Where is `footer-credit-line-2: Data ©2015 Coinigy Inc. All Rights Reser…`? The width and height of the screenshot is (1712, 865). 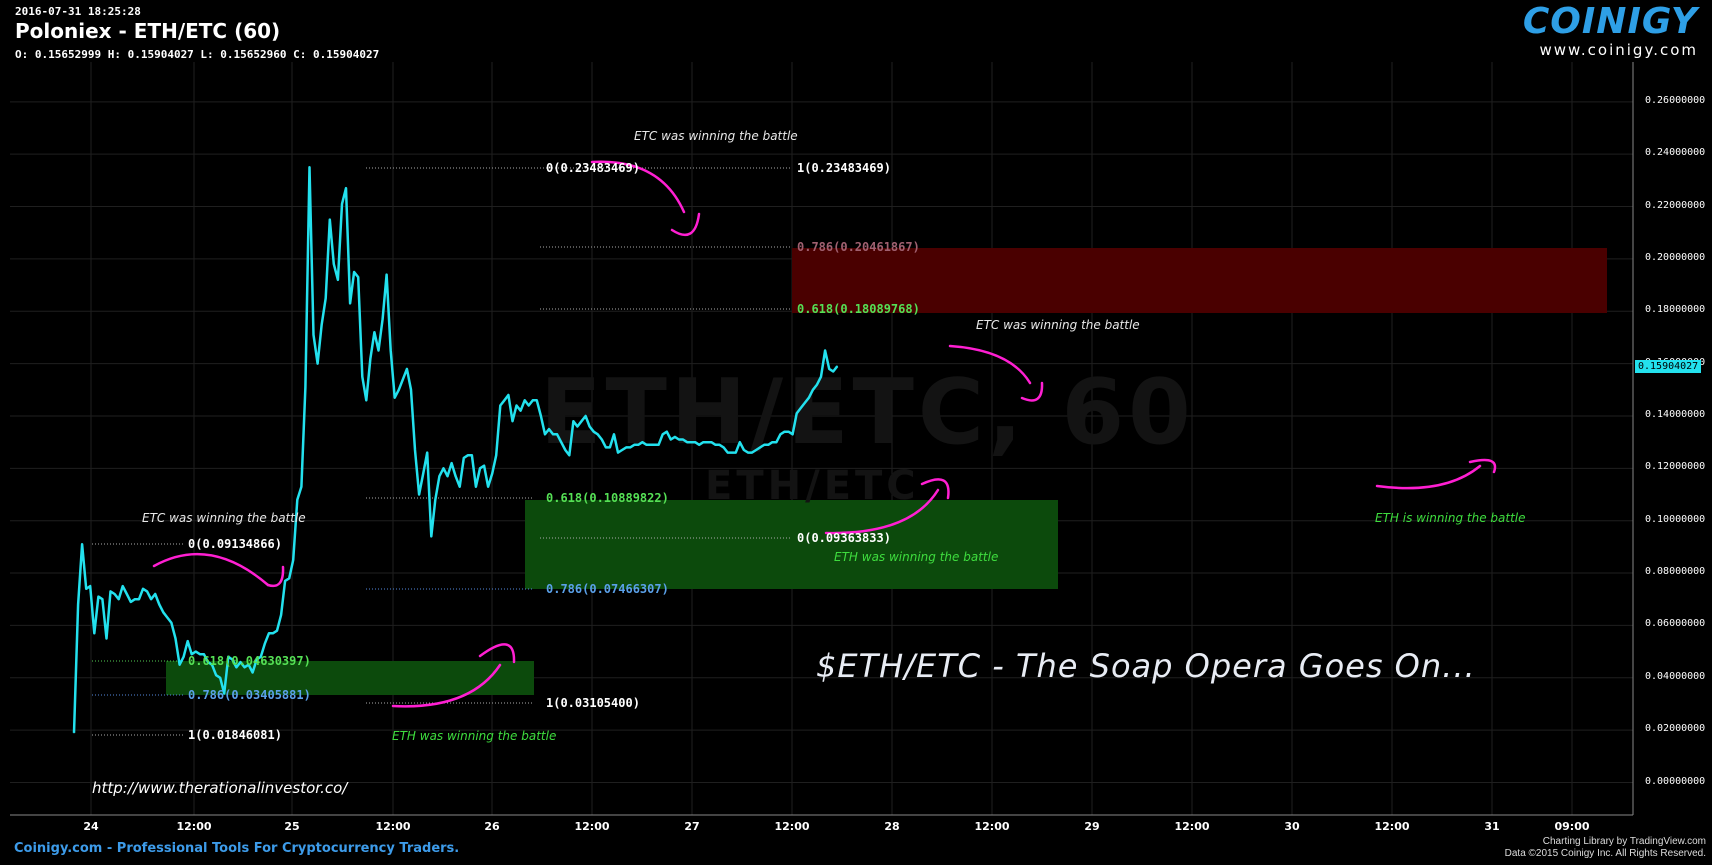
footer-credit-line-2: Data ©2015 Coinigy Inc. All Rights Reser… is located at coordinates (1605, 853).